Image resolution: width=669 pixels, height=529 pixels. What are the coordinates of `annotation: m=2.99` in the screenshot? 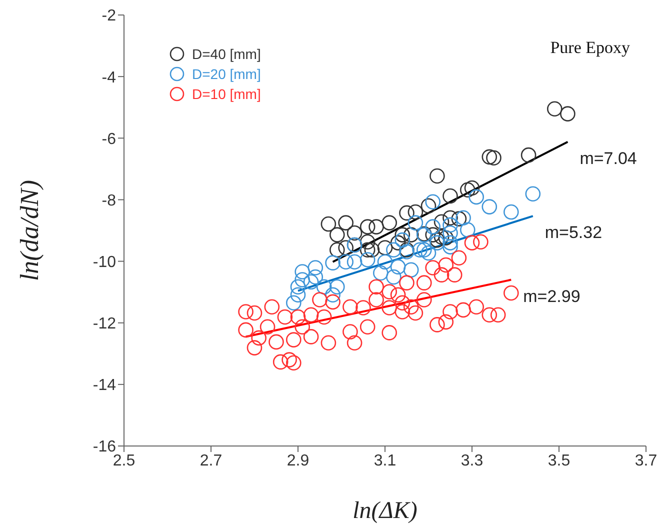 It's located at (551, 296).